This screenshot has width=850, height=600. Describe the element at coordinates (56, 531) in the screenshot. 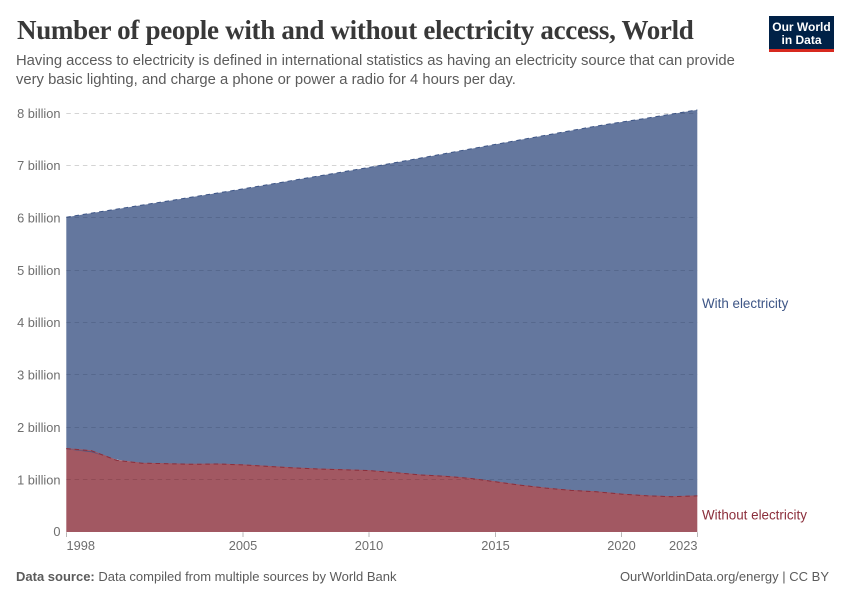

I see `svg-text: 0` at that location.